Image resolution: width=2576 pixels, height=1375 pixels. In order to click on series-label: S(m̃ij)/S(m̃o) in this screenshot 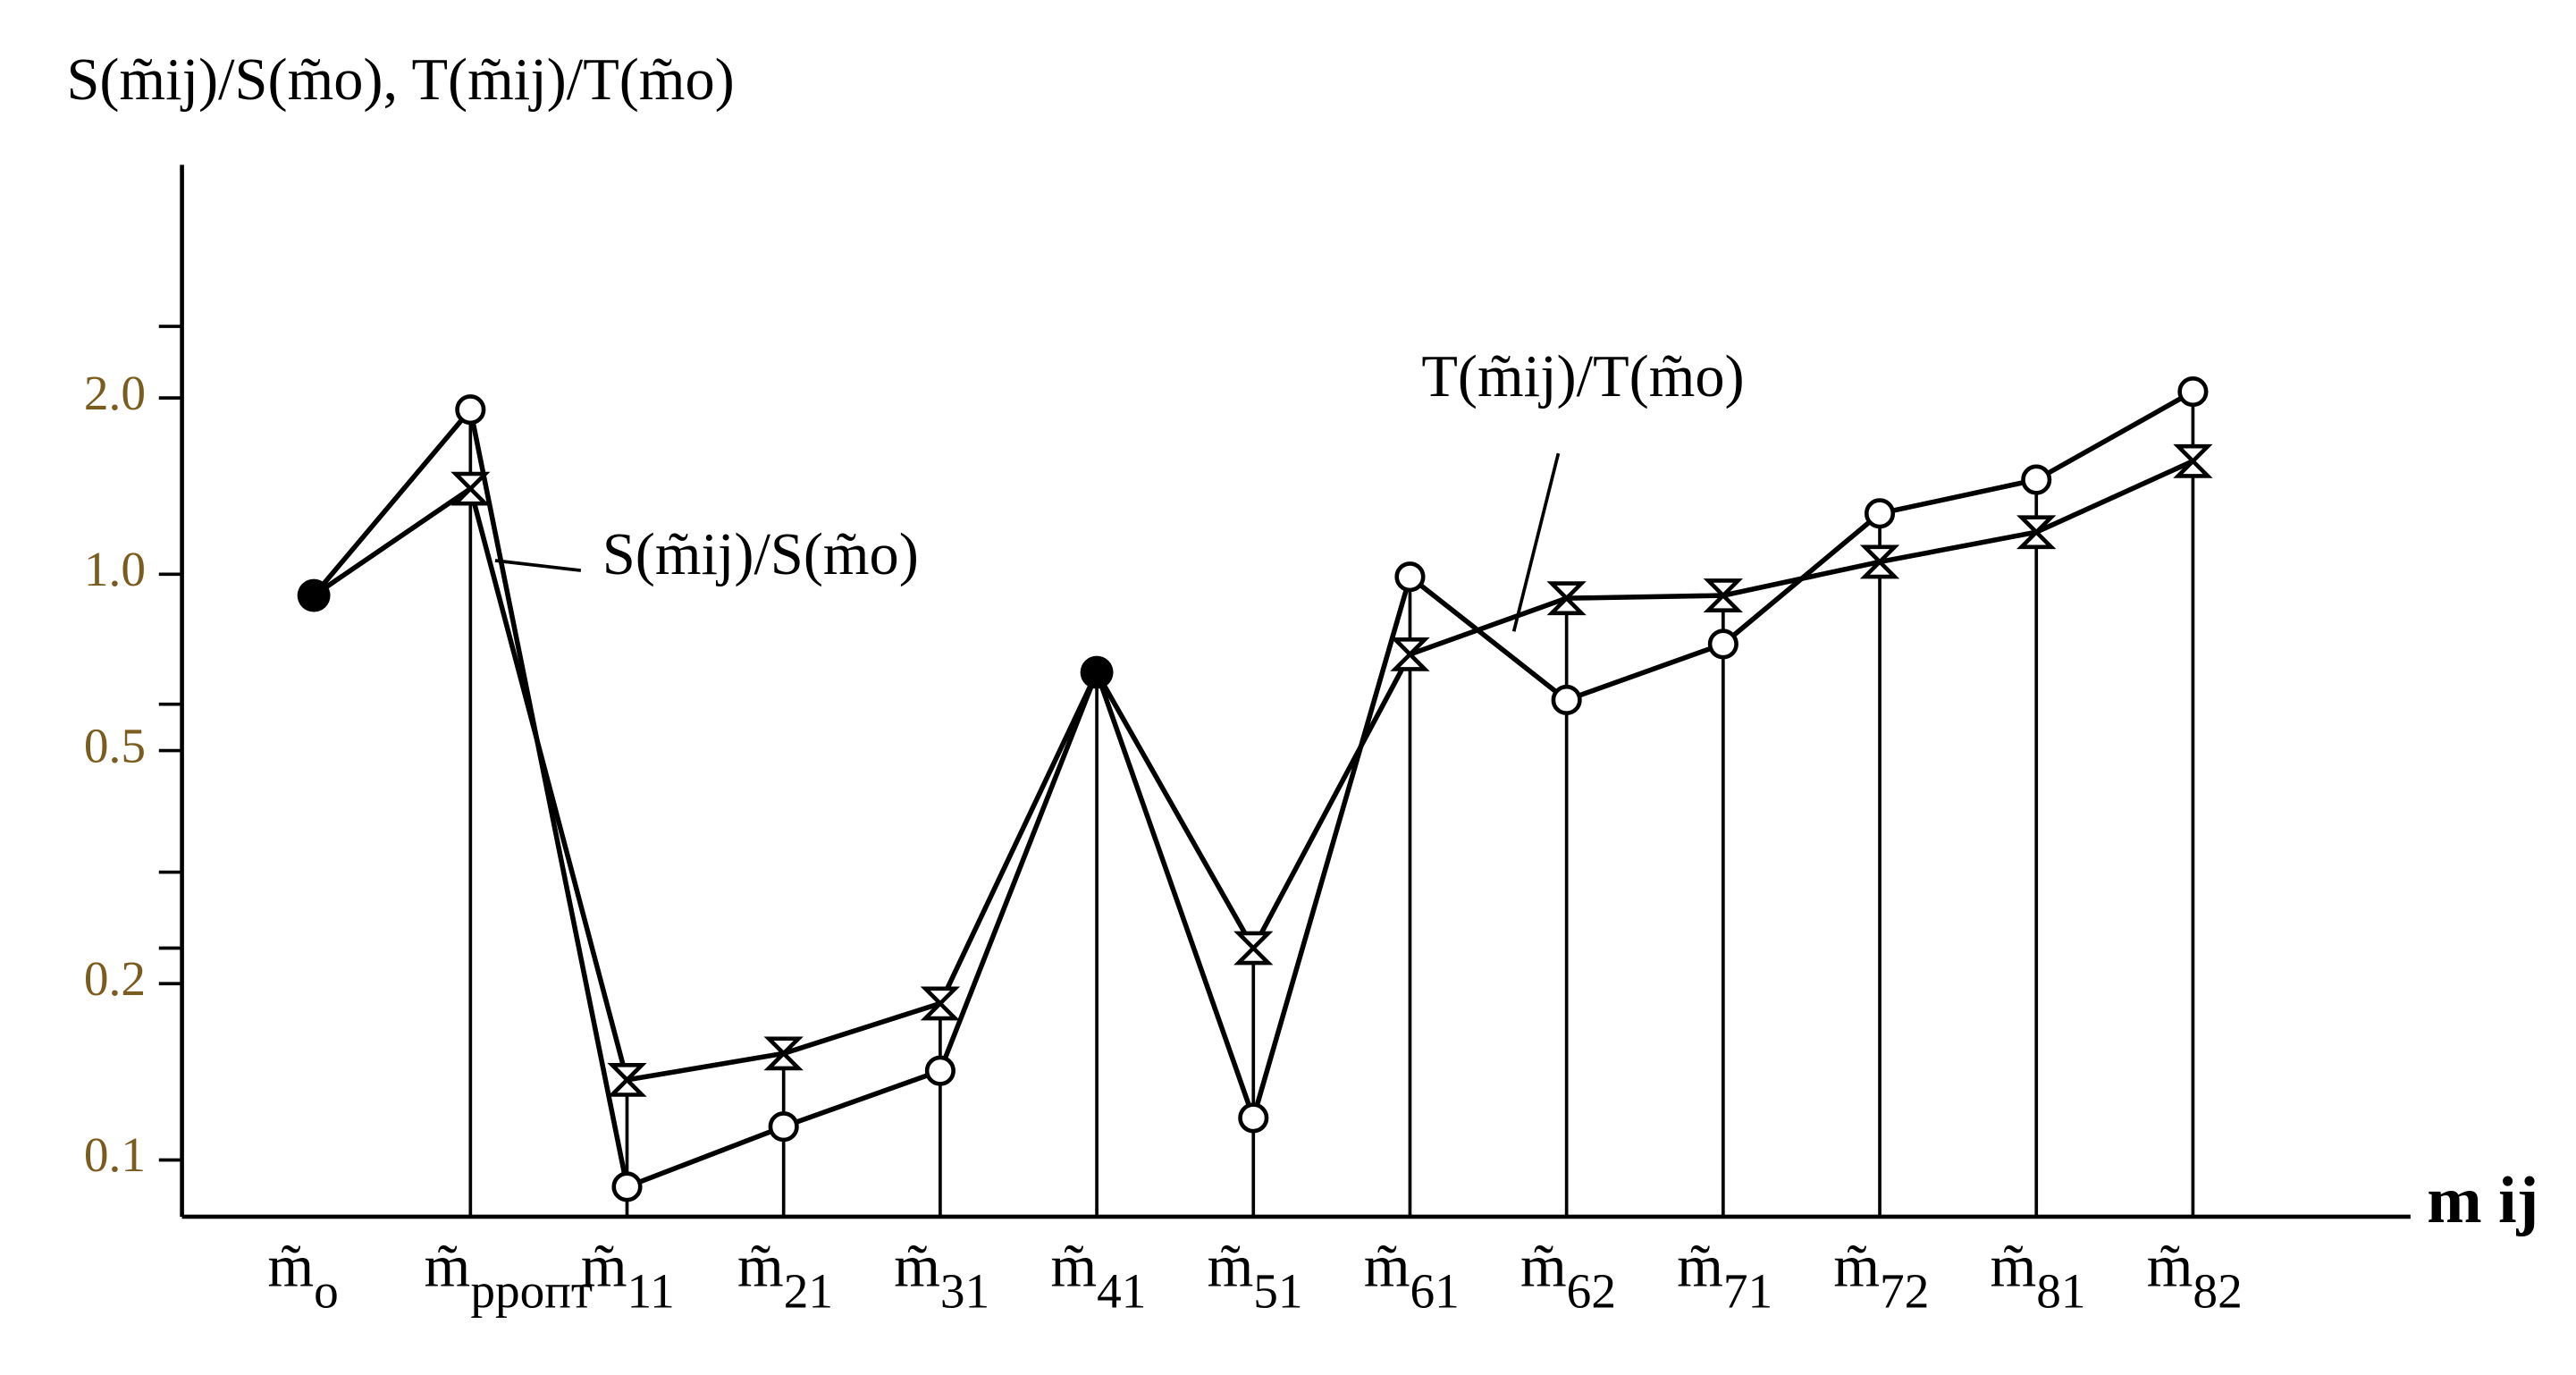, I will do `click(761, 554)`.